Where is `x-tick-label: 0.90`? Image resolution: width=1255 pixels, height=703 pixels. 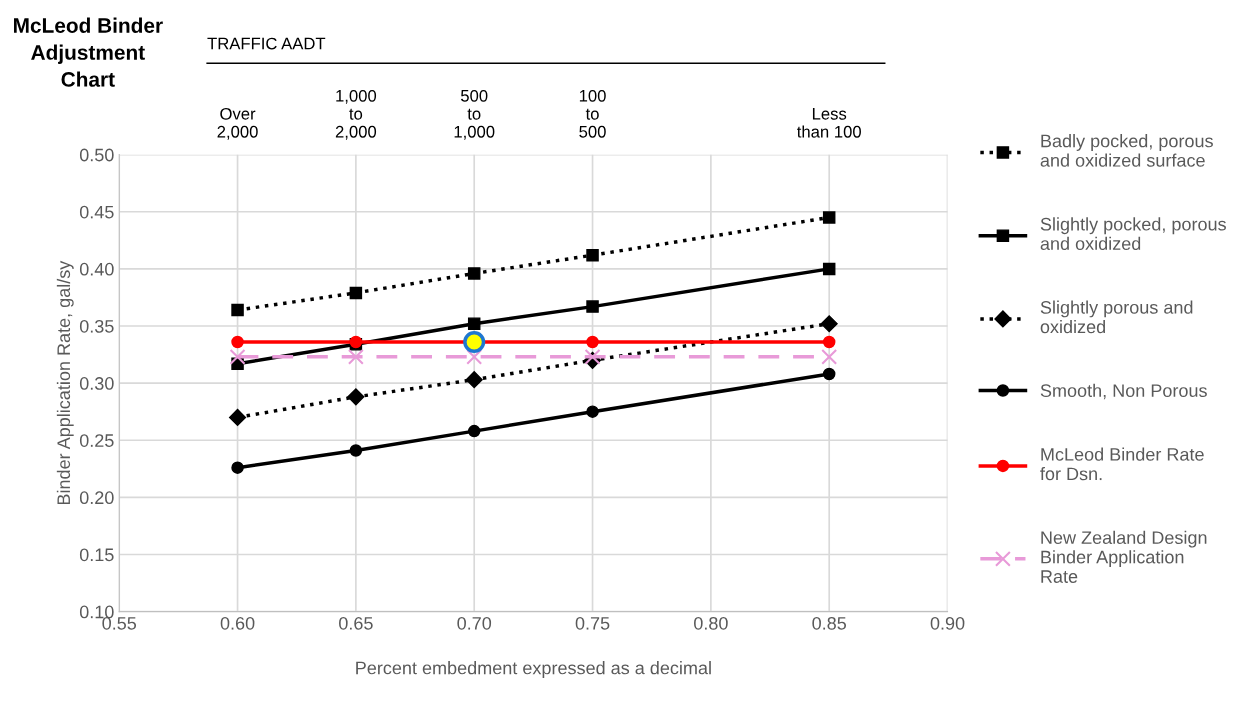 x-tick-label: 0.90 is located at coordinates (947, 623).